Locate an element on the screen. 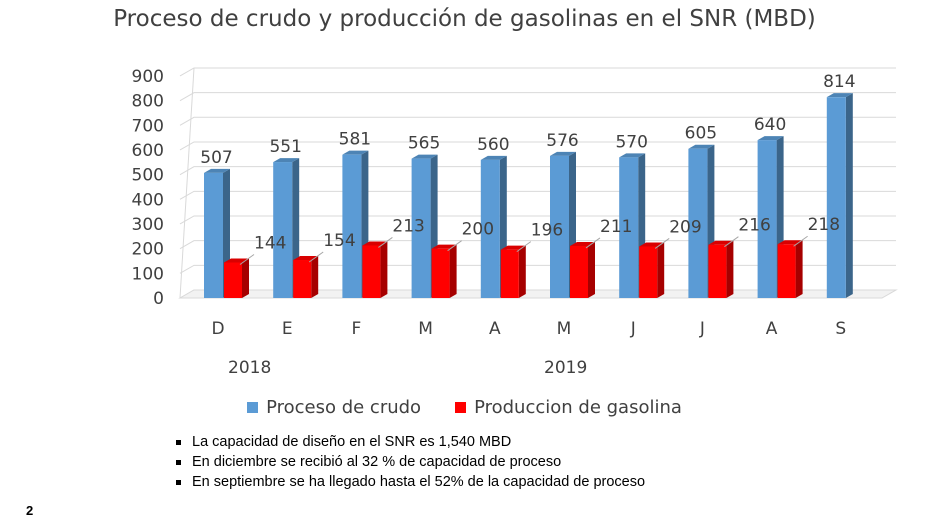 This screenshot has height=529, width=929. x-tick-label: A is located at coordinates (495, 329).